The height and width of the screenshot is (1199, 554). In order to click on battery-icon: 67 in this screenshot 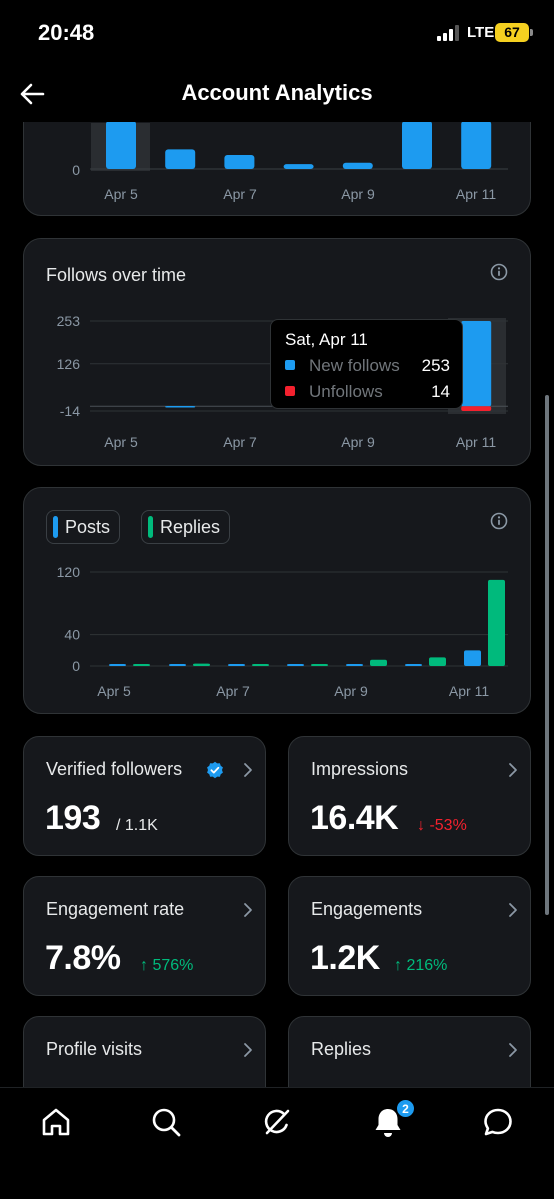, I will do `click(512, 32)`.